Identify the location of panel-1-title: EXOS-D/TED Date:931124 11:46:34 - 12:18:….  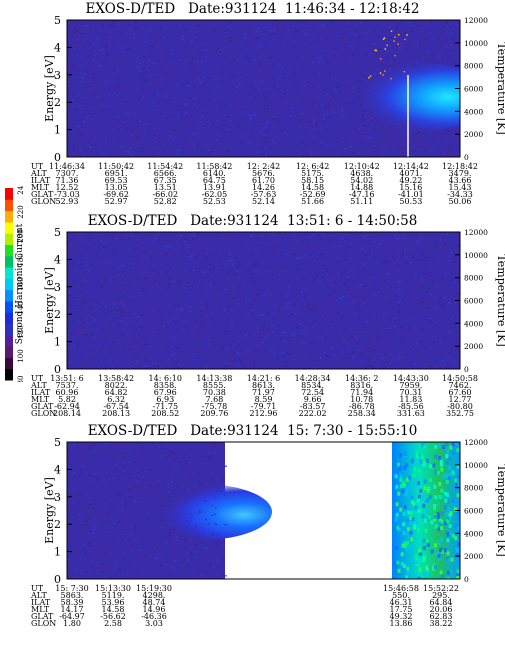
(252, 9).